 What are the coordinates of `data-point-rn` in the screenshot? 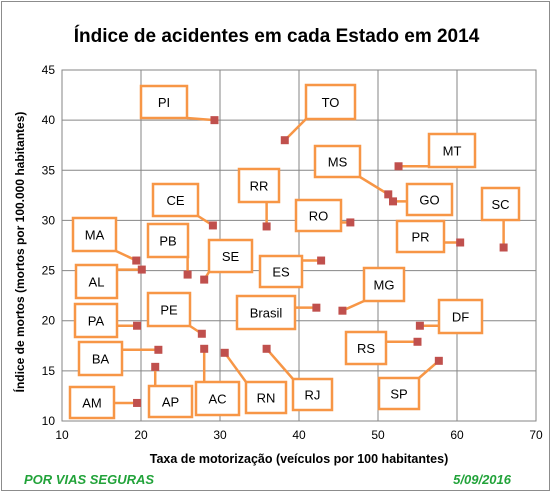 It's located at (224, 352).